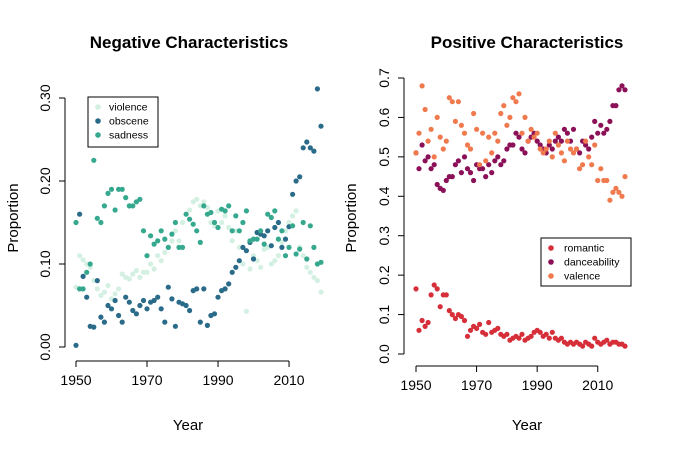 This screenshot has height=454, width=678. What do you see at coordinates (520, 143) in the screenshot?
I see `series-valence` at bounding box center [520, 143].